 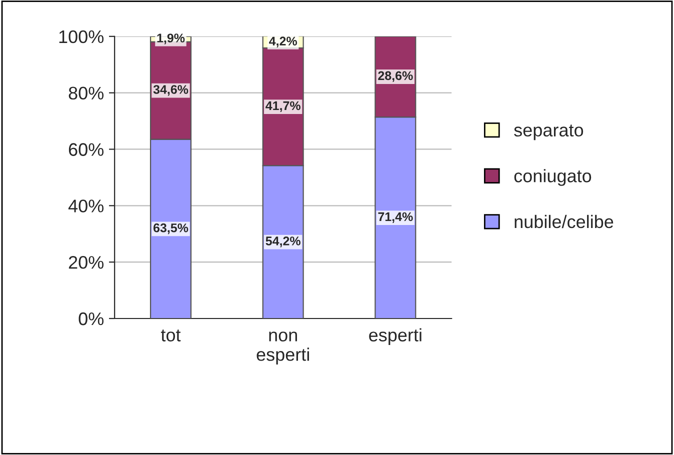 What do you see at coordinates (283, 42) in the screenshot?
I see `data-label: 4,2%` at bounding box center [283, 42].